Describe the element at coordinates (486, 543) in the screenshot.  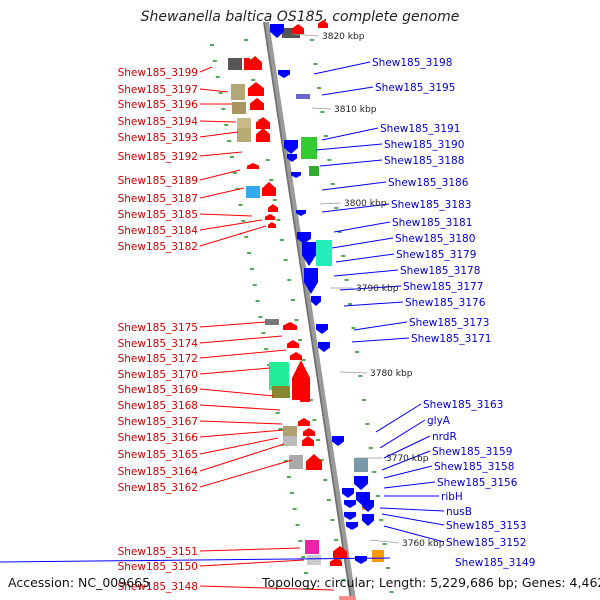
I see `reverse-gene-label: Shew185_3152` at that location.